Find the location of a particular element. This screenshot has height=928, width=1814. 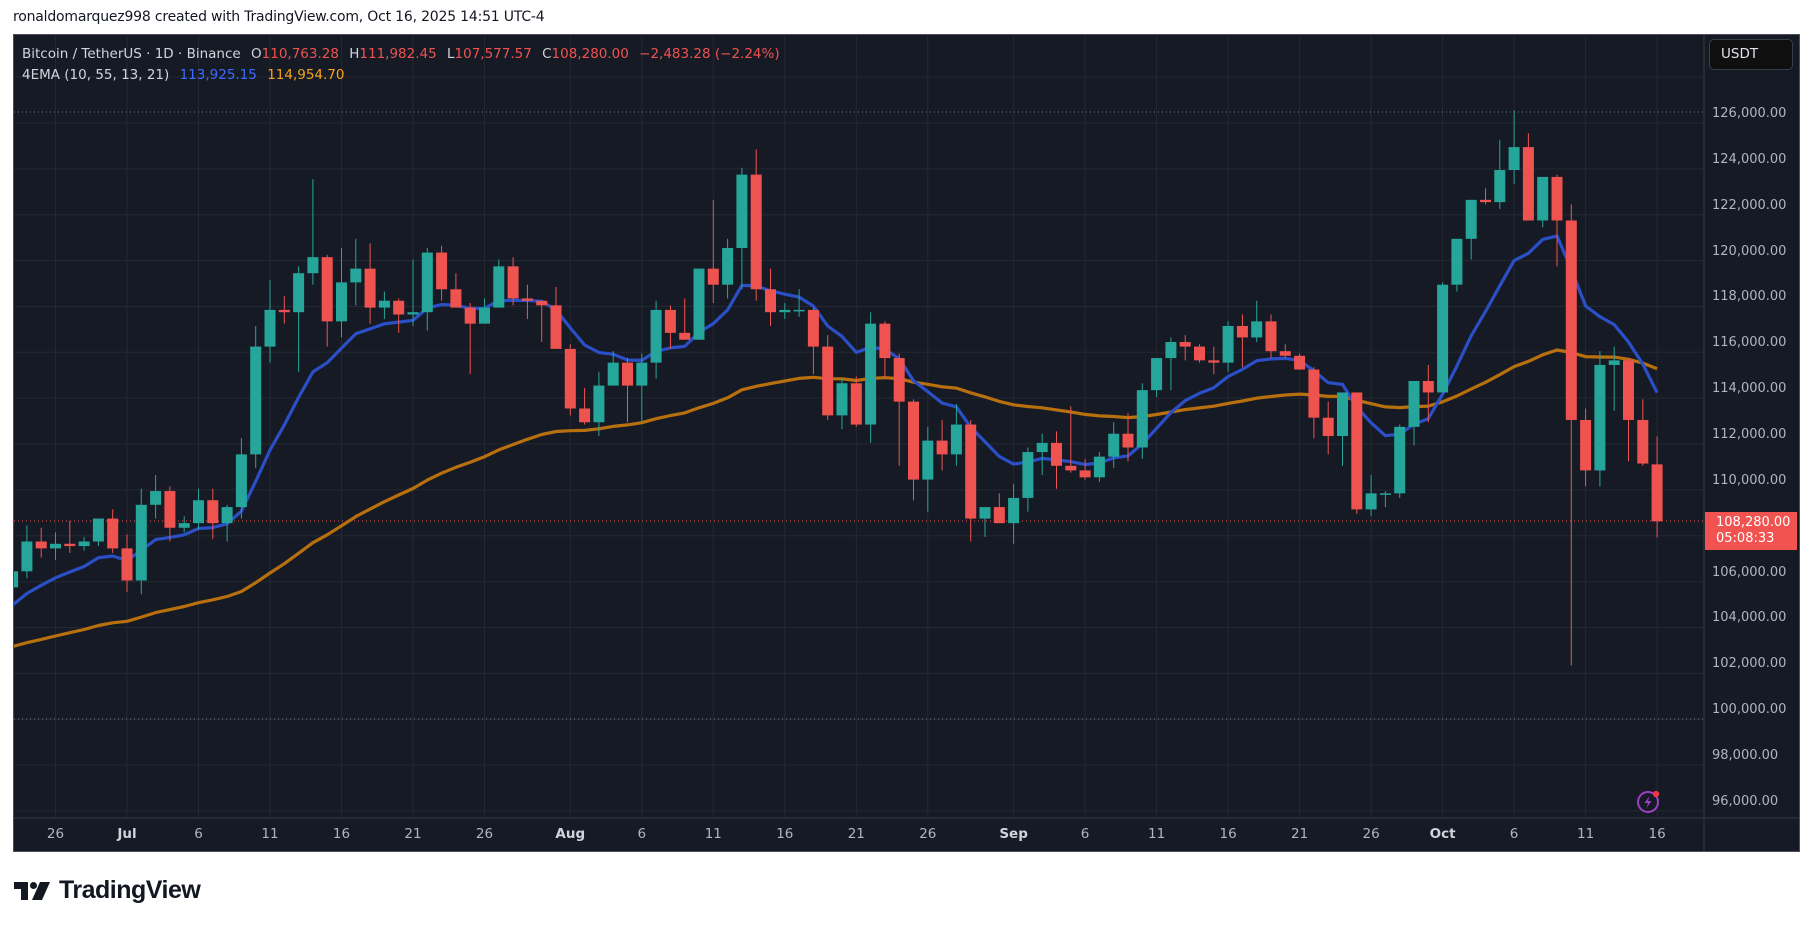

notification-dot-icon is located at coordinates (1656, 794).